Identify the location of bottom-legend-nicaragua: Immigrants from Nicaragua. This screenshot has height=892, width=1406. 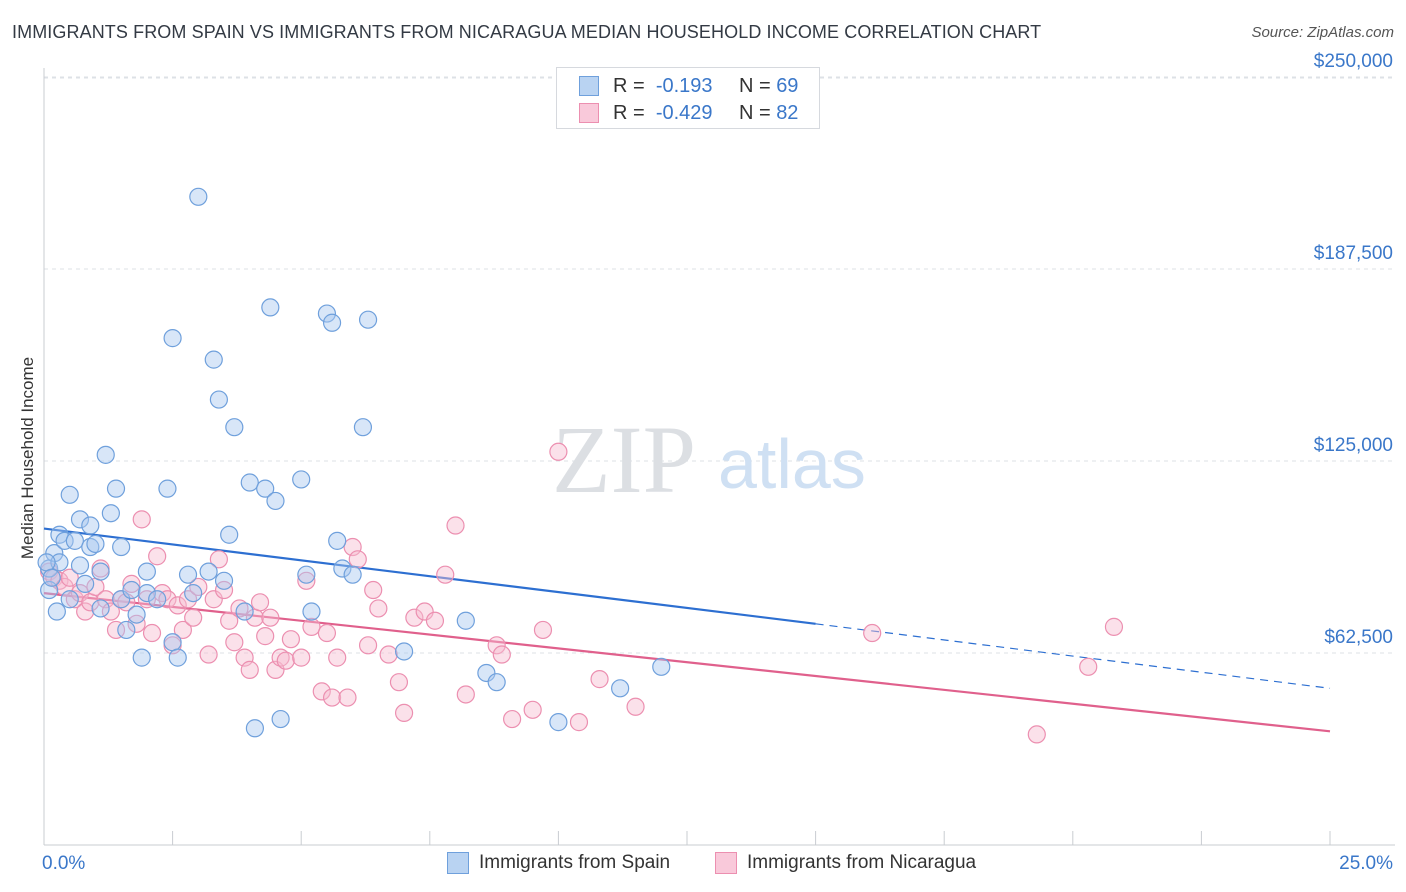
(845, 863).